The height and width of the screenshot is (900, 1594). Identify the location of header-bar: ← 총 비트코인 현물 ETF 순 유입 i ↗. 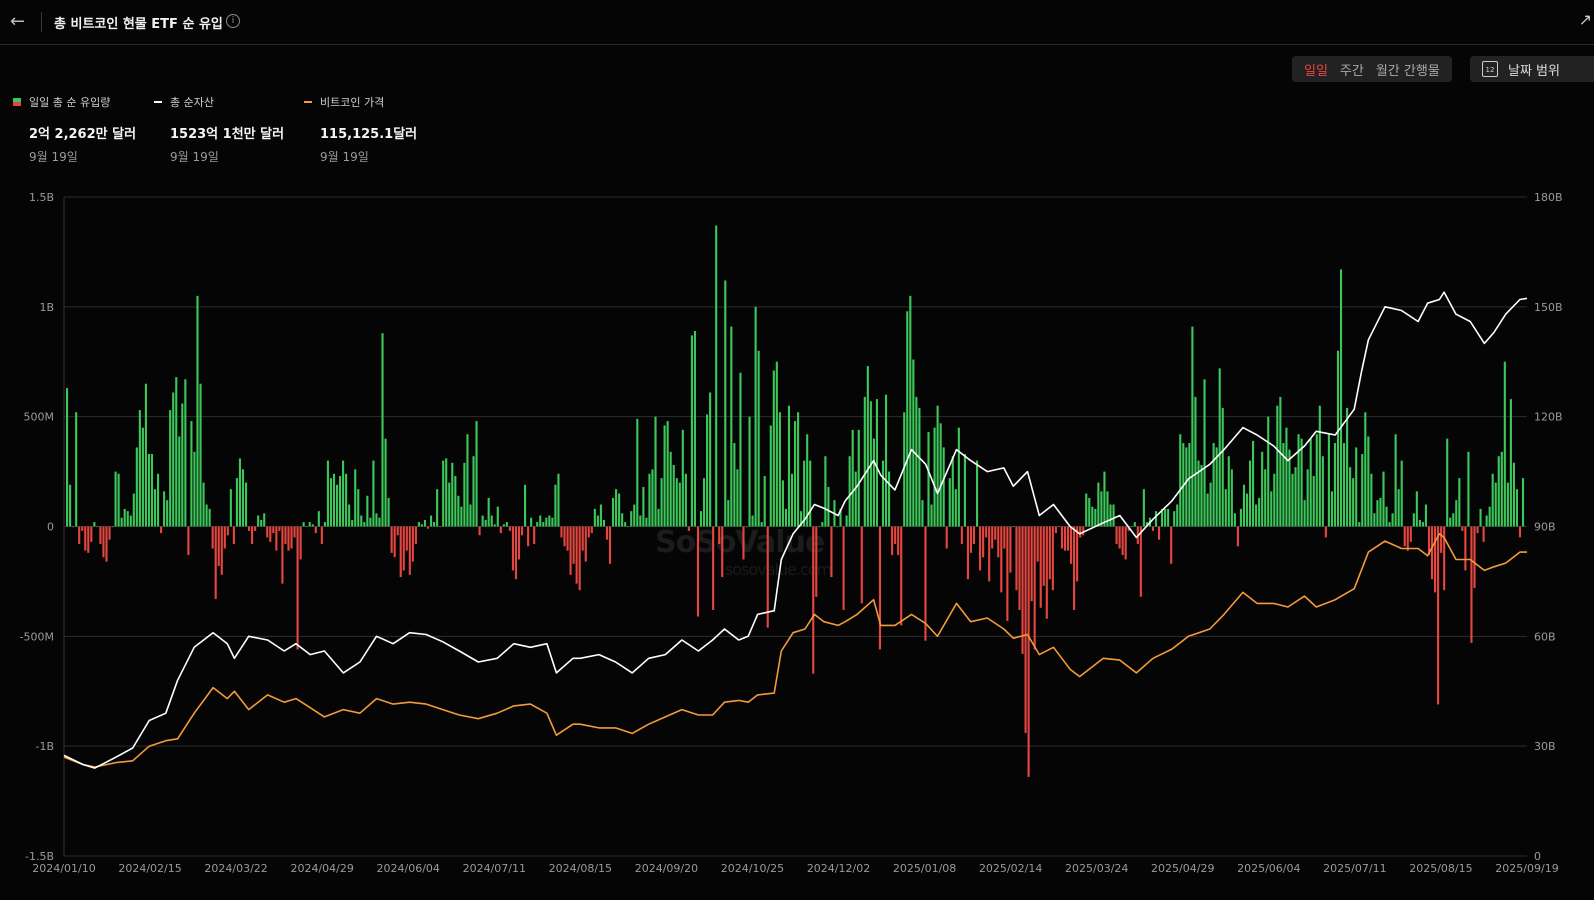
(797, 22).